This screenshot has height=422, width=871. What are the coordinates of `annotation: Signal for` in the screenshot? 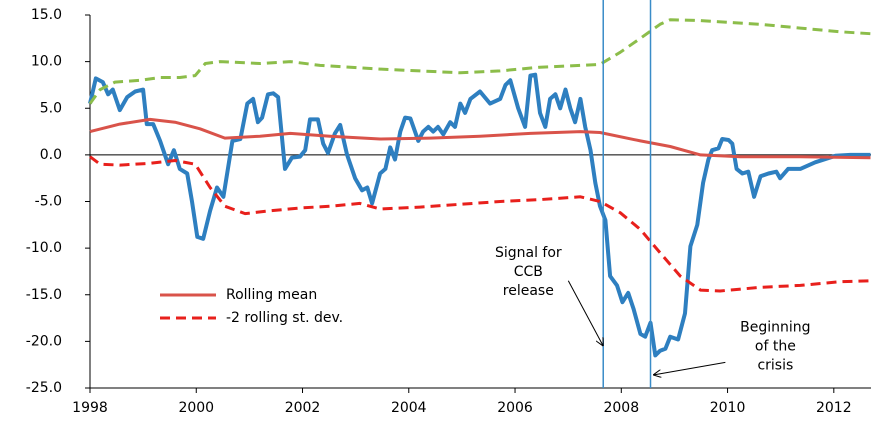 It's located at (528, 253).